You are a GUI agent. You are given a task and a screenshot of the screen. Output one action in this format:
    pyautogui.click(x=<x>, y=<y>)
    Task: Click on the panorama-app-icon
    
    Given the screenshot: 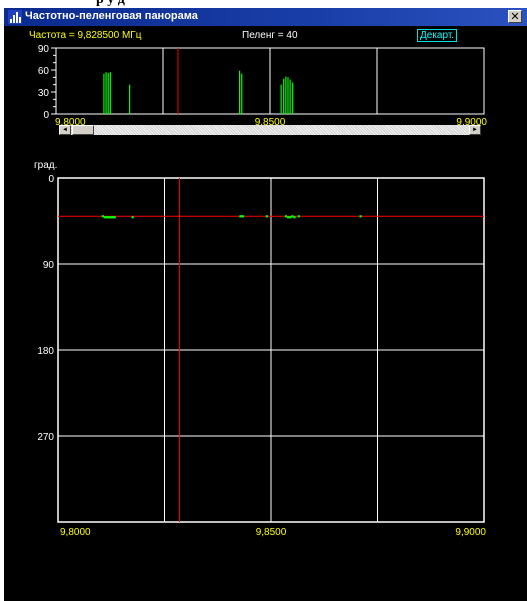 What is the action you would take?
    pyautogui.click(x=15, y=17)
    